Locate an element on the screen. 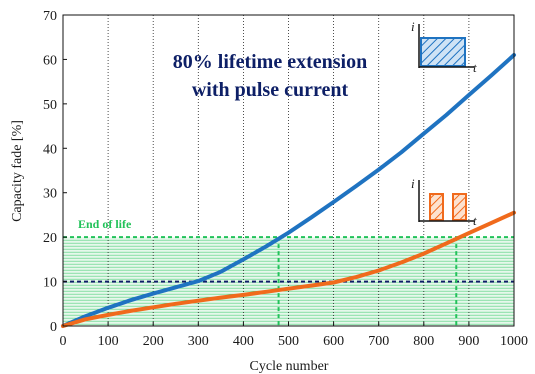  x-tick-label: 600 is located at coordinates (333, 341).